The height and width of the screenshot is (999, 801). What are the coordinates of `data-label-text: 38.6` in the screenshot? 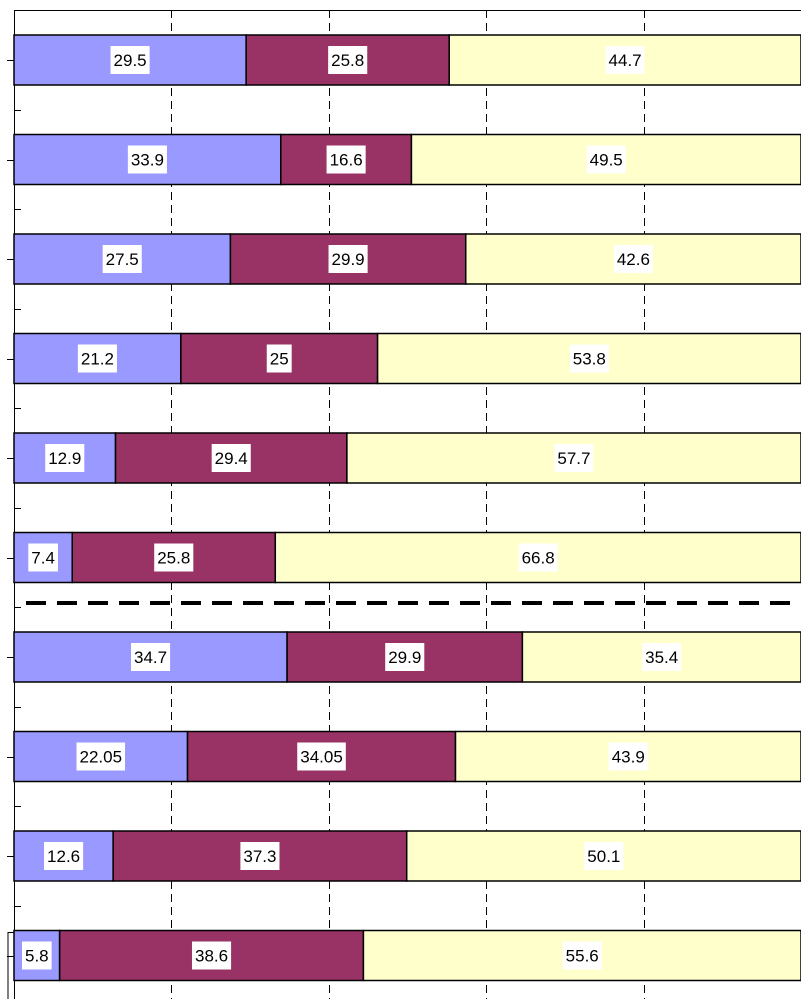 It's located at (211, 956).